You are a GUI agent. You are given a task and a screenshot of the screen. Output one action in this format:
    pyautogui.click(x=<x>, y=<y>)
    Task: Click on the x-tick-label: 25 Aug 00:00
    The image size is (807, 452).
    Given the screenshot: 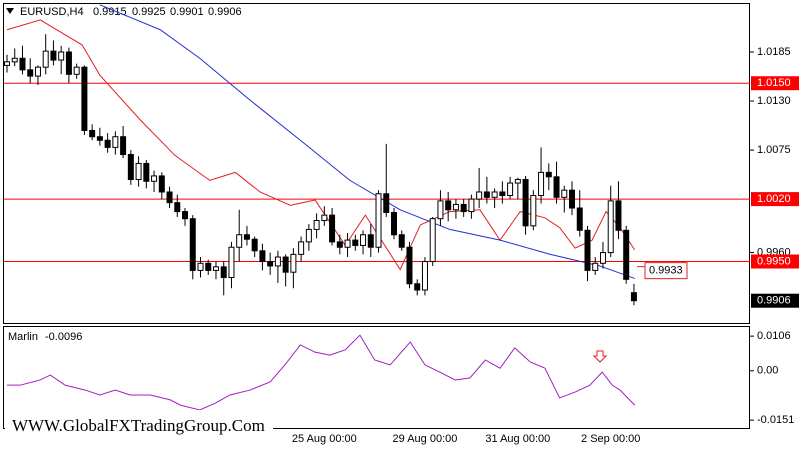 What is the action you would take?
    pyautogui.click(x=324, y=439)
    